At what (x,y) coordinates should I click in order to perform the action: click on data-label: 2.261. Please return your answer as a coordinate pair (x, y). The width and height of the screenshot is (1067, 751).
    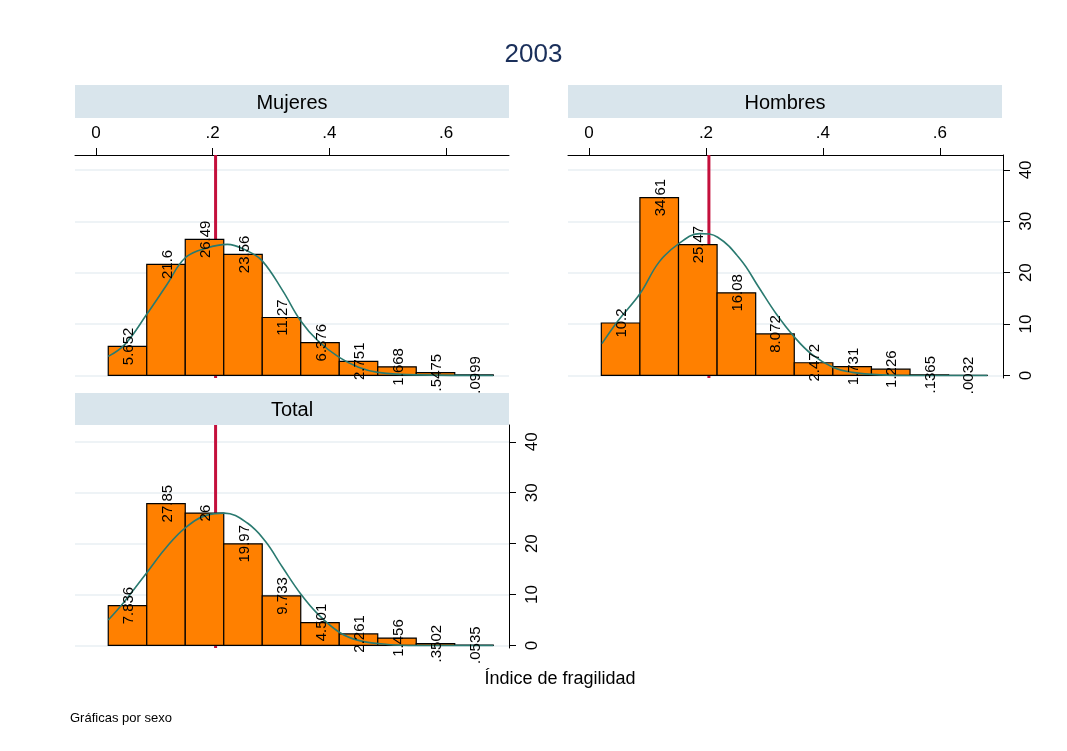
    Looking at the image, I should click on (358, 634).